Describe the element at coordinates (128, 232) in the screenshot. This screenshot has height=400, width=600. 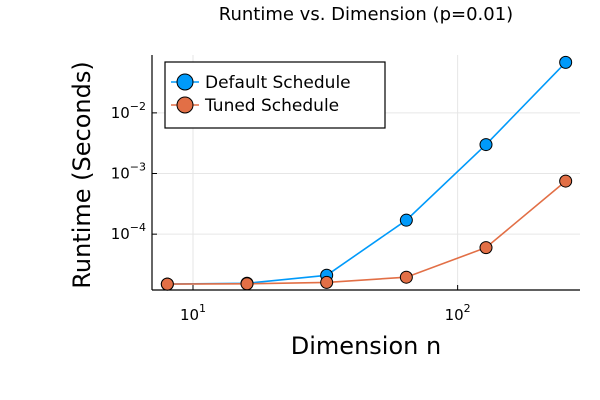
I see `y-tick-label: 10⁻⁴` at that location.